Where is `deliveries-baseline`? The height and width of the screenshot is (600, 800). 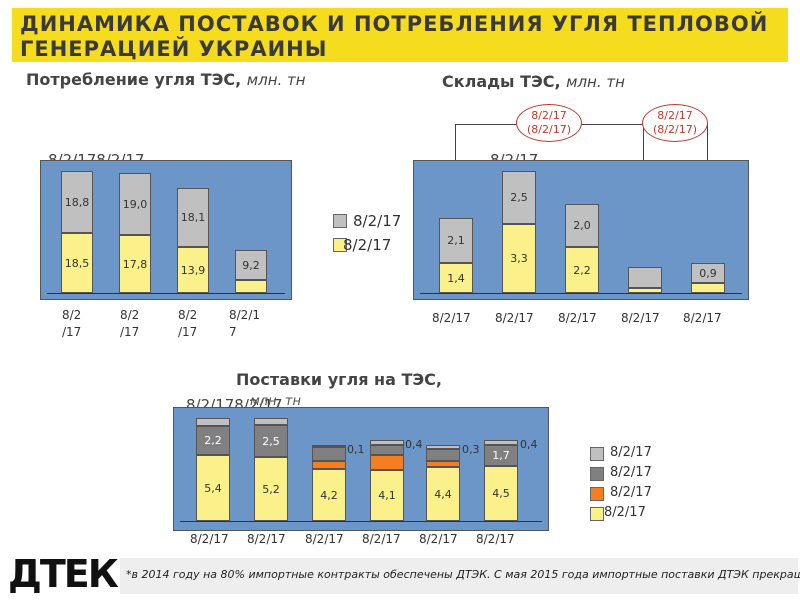
deliveries-baseline is located at coordinates (361, 521).